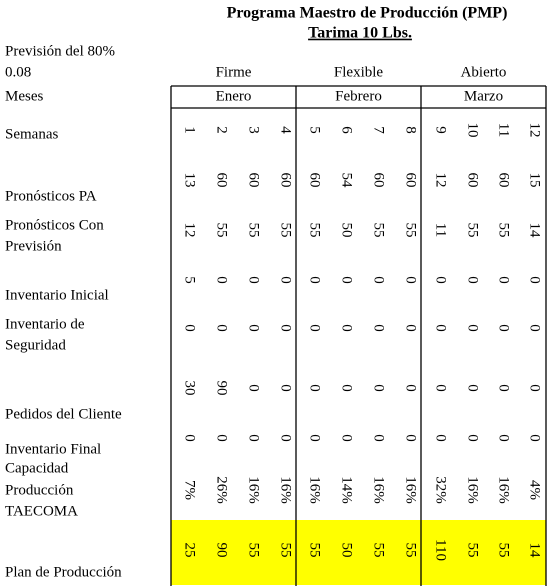  Describe the element at coordinates (286, 130) in the screenshot. I see `cell: 4` at that location.